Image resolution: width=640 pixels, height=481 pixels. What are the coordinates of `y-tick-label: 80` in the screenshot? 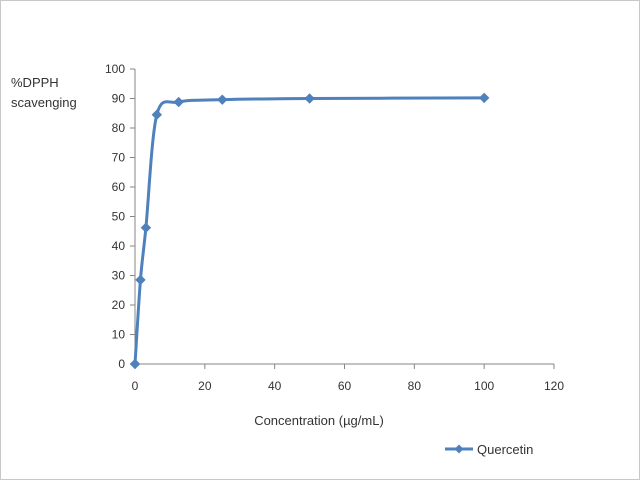 It's located at (119, 128).